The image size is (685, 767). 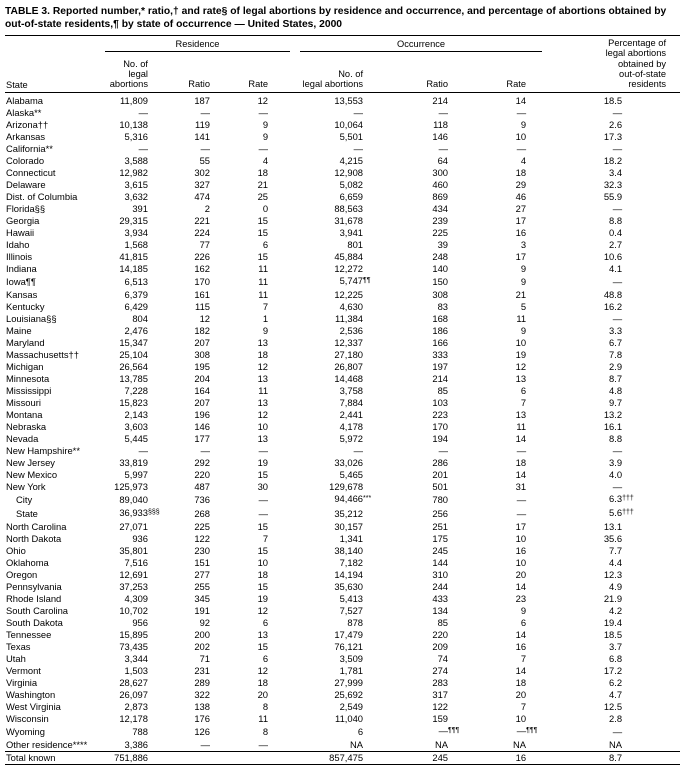 I want to click on value-cell: 204, so click(x=202, y=378).